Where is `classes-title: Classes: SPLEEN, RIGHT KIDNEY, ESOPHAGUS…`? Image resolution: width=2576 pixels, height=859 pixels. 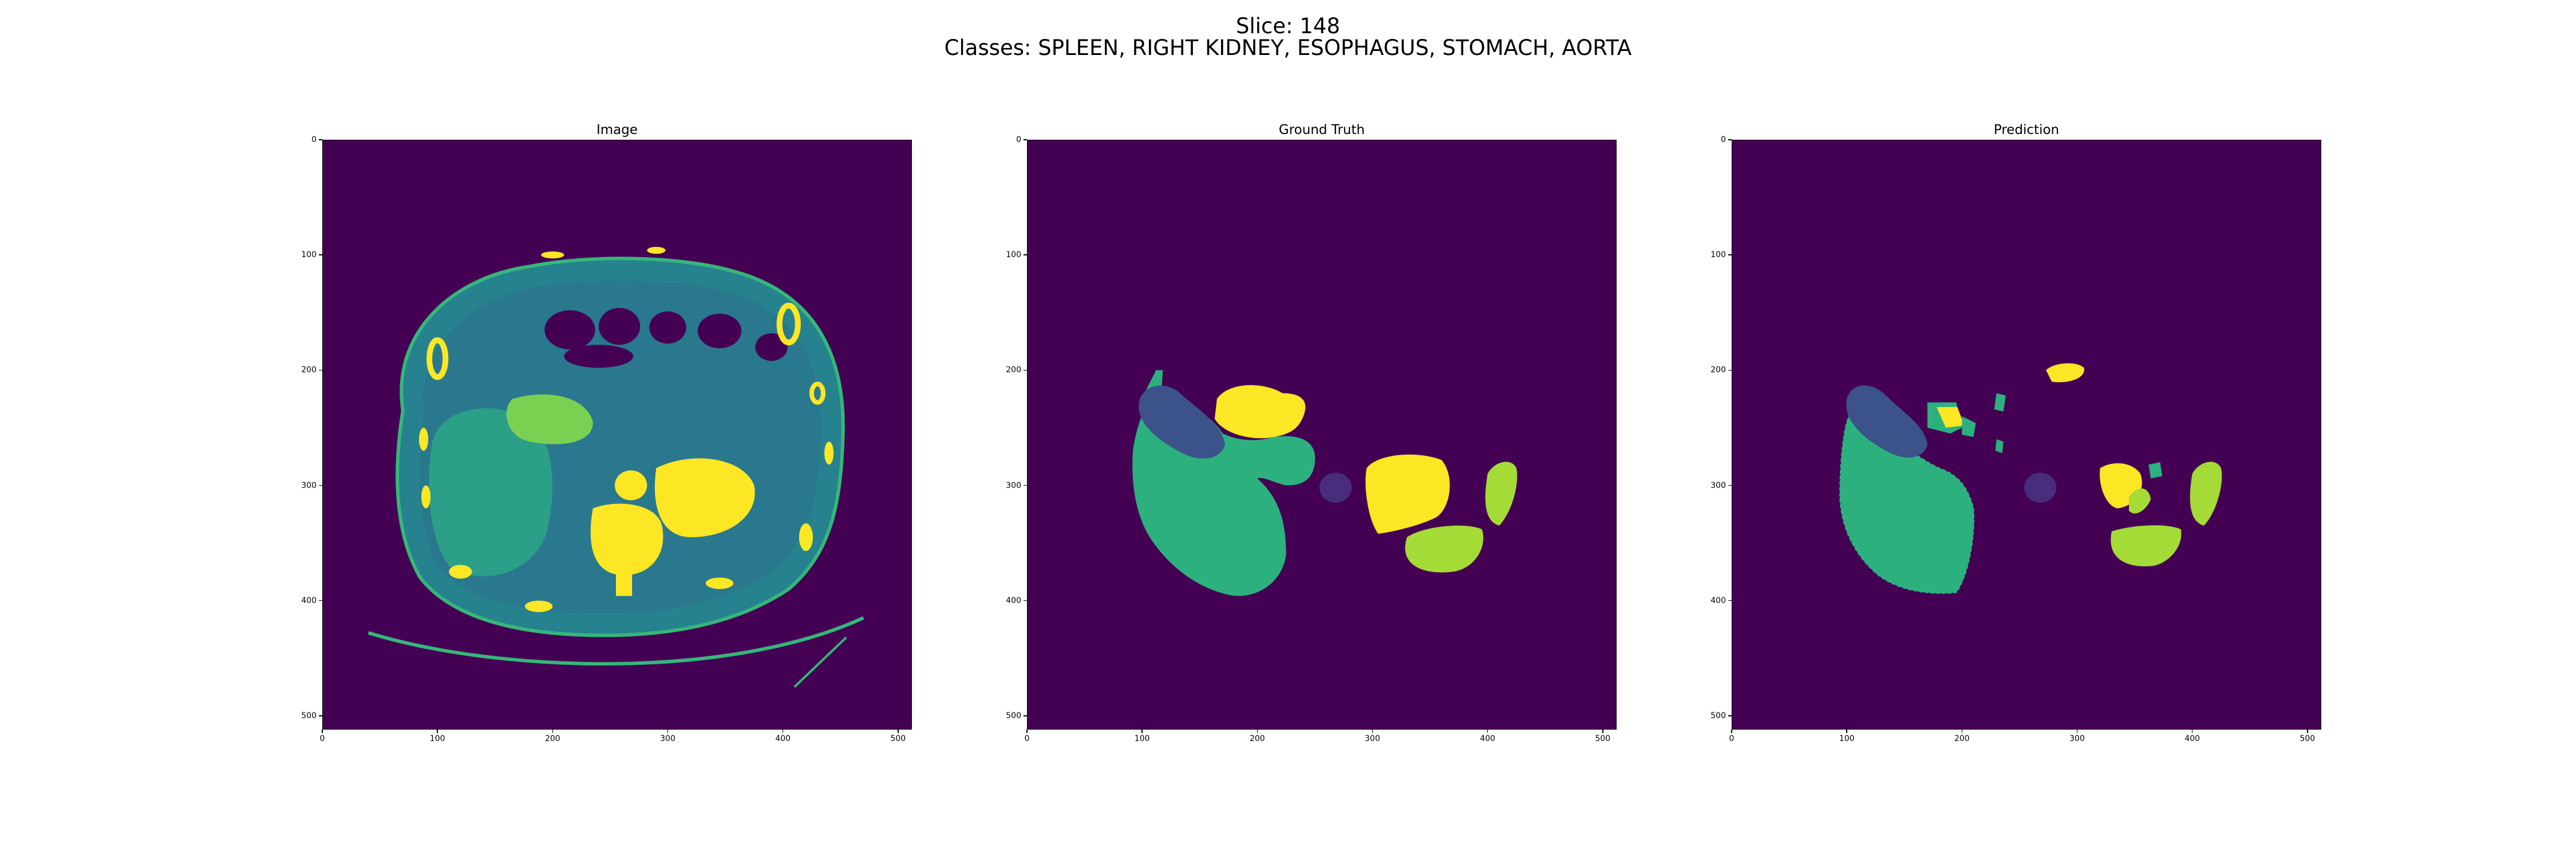
classes-title: Classes: SPLEEN, RIGHT KIDNEY, ESOPHAGUS… is located at coordinates (1288, 48).